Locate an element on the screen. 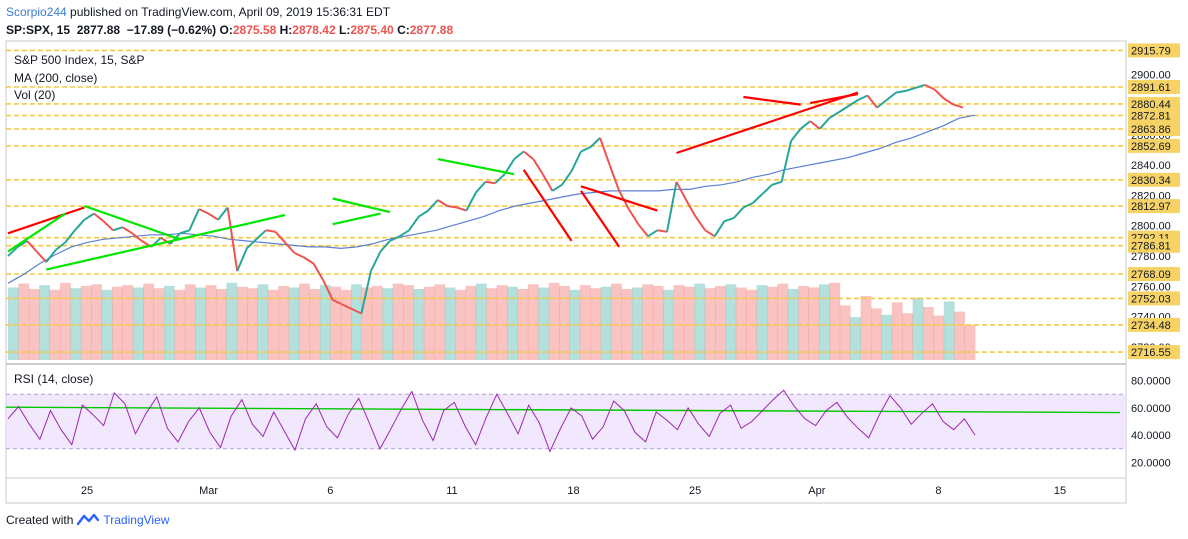 This screenshot has height=539, width=1188. rsi-trend-line is located at coordinates (563, 410).